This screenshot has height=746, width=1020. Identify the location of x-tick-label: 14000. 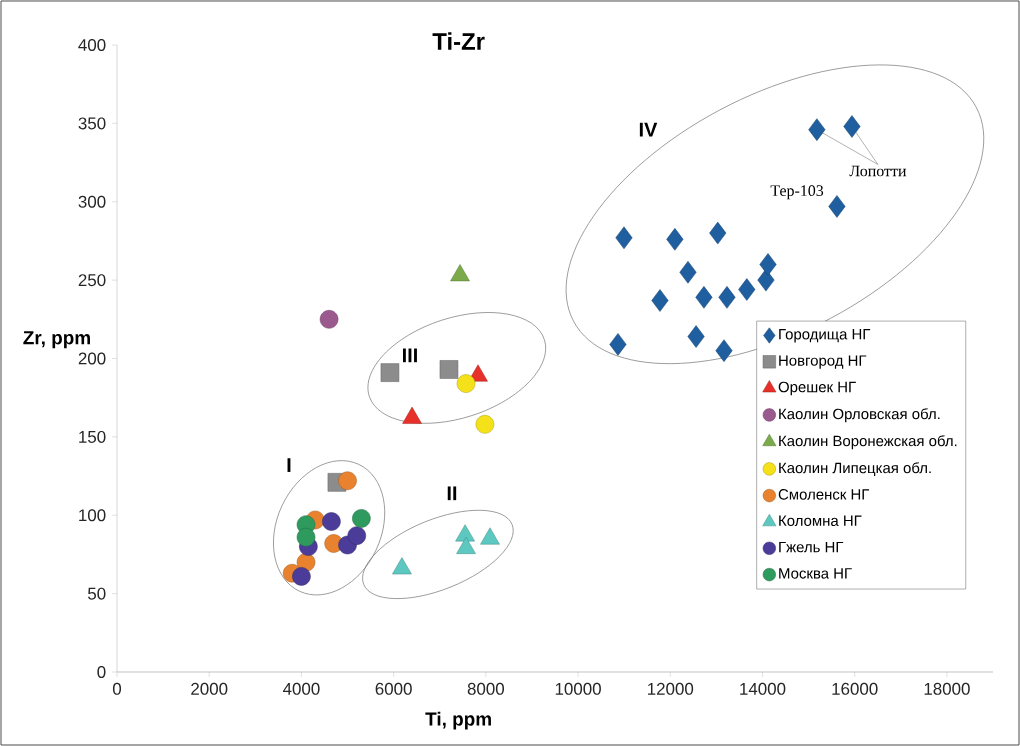
(763, 688).